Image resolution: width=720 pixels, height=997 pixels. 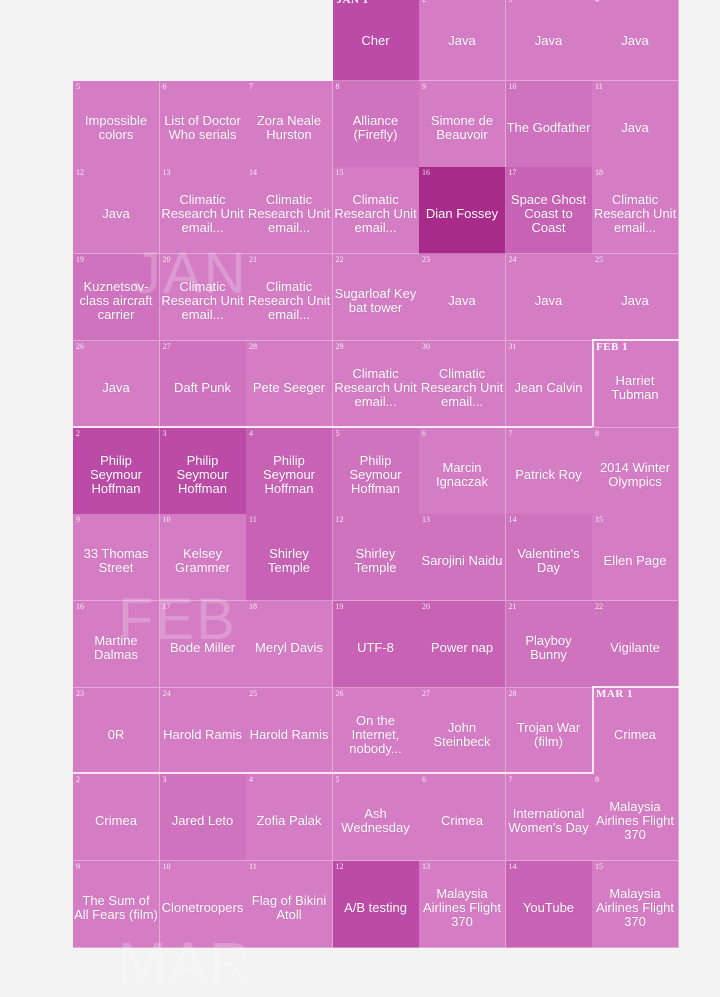 I want to click on day-number: 30, so click(x=426, y=346).